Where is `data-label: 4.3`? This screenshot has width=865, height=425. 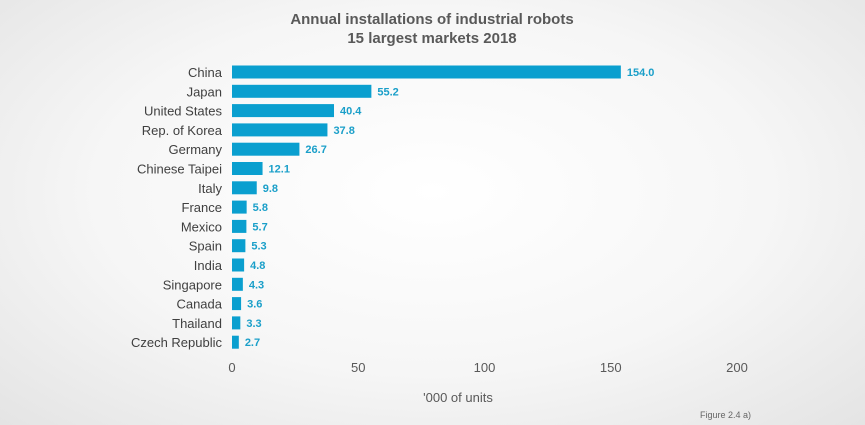
data-label: 4.3 is located at coordinates (256, 285).